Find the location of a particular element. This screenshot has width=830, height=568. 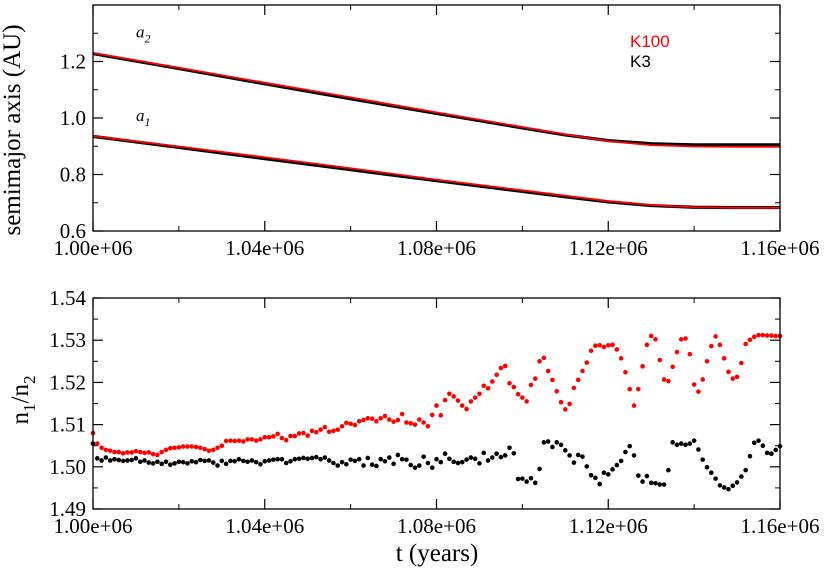

annotation-a1: a1 is located at coordinates (143, 117).